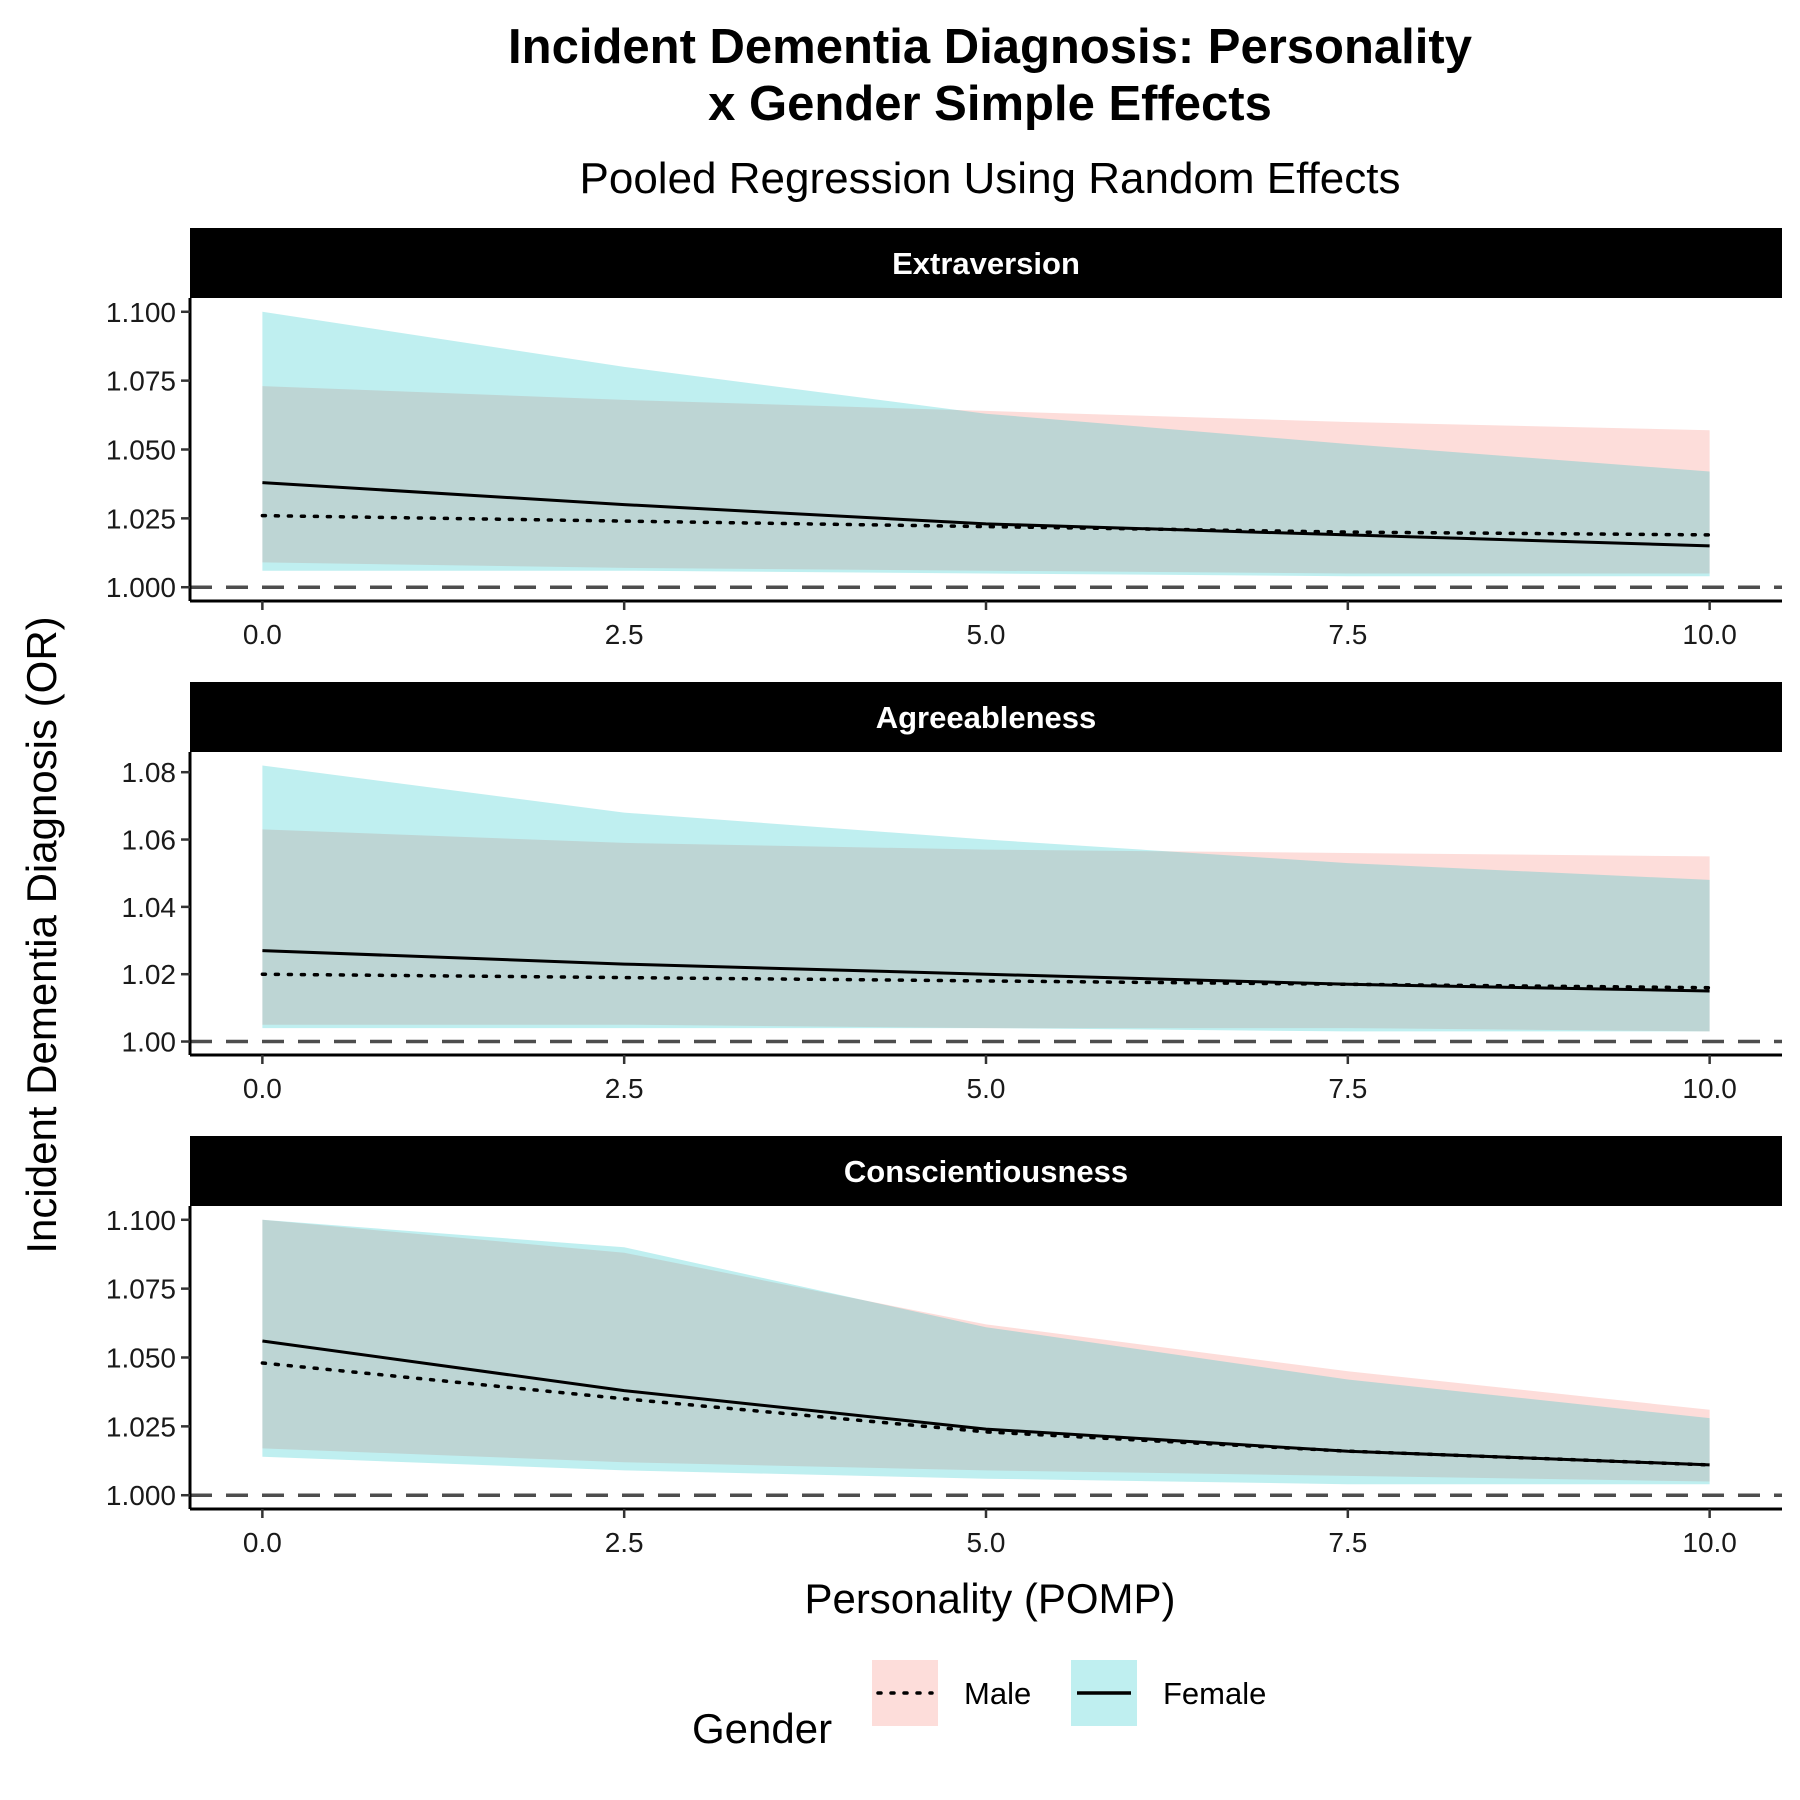 This screenshot has width=1800, height=1800. I want to click on y-tick-label: 1.04, so click(149, 907).